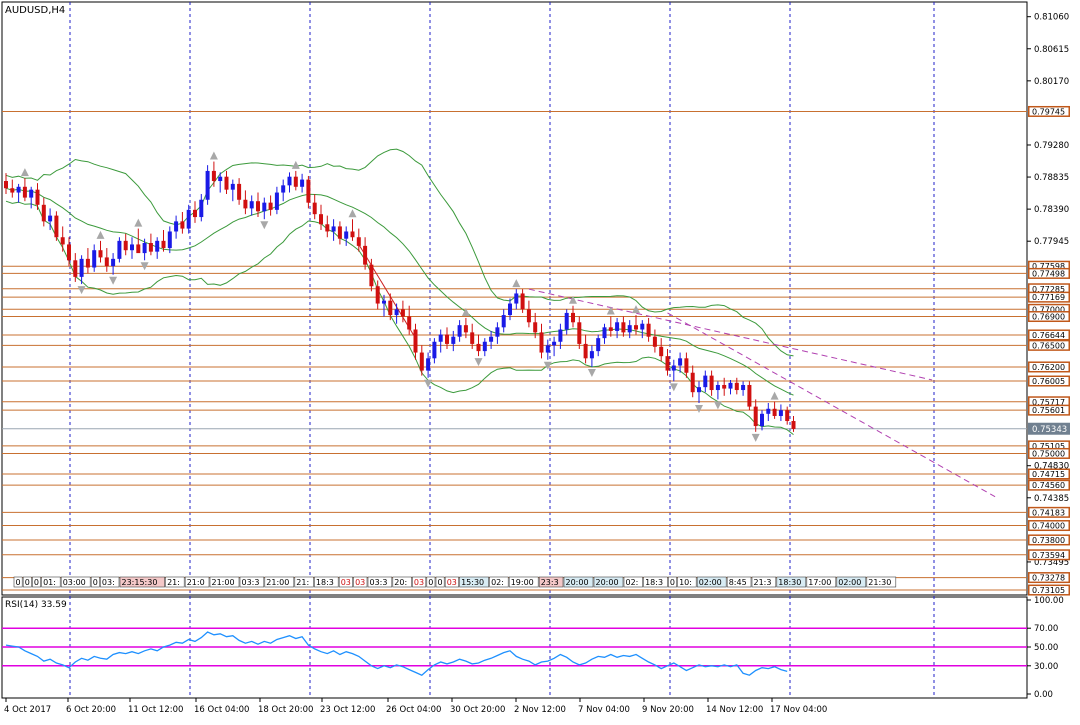 The image size is (1080, 725). What do you see at coordinates (879, 582) in the screenshot?
I see `svg-text: 21:30` at bounding box center [879, 582].